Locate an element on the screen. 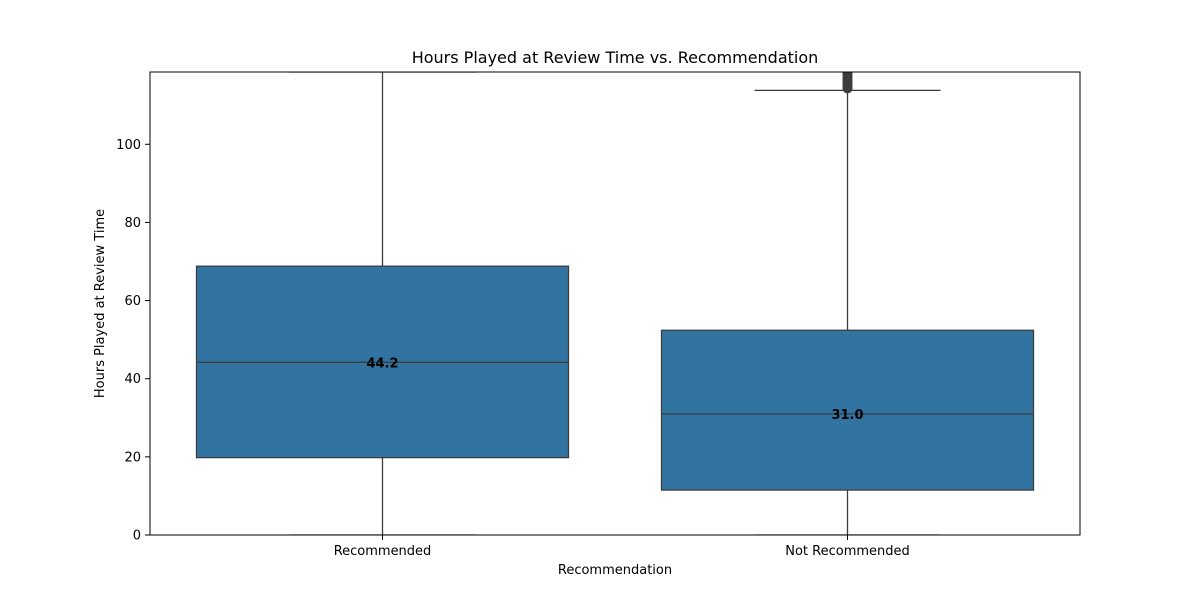 This screenshot has height=604, width=1200. y-tick-label: 60 is located at coordinates (132, 301).